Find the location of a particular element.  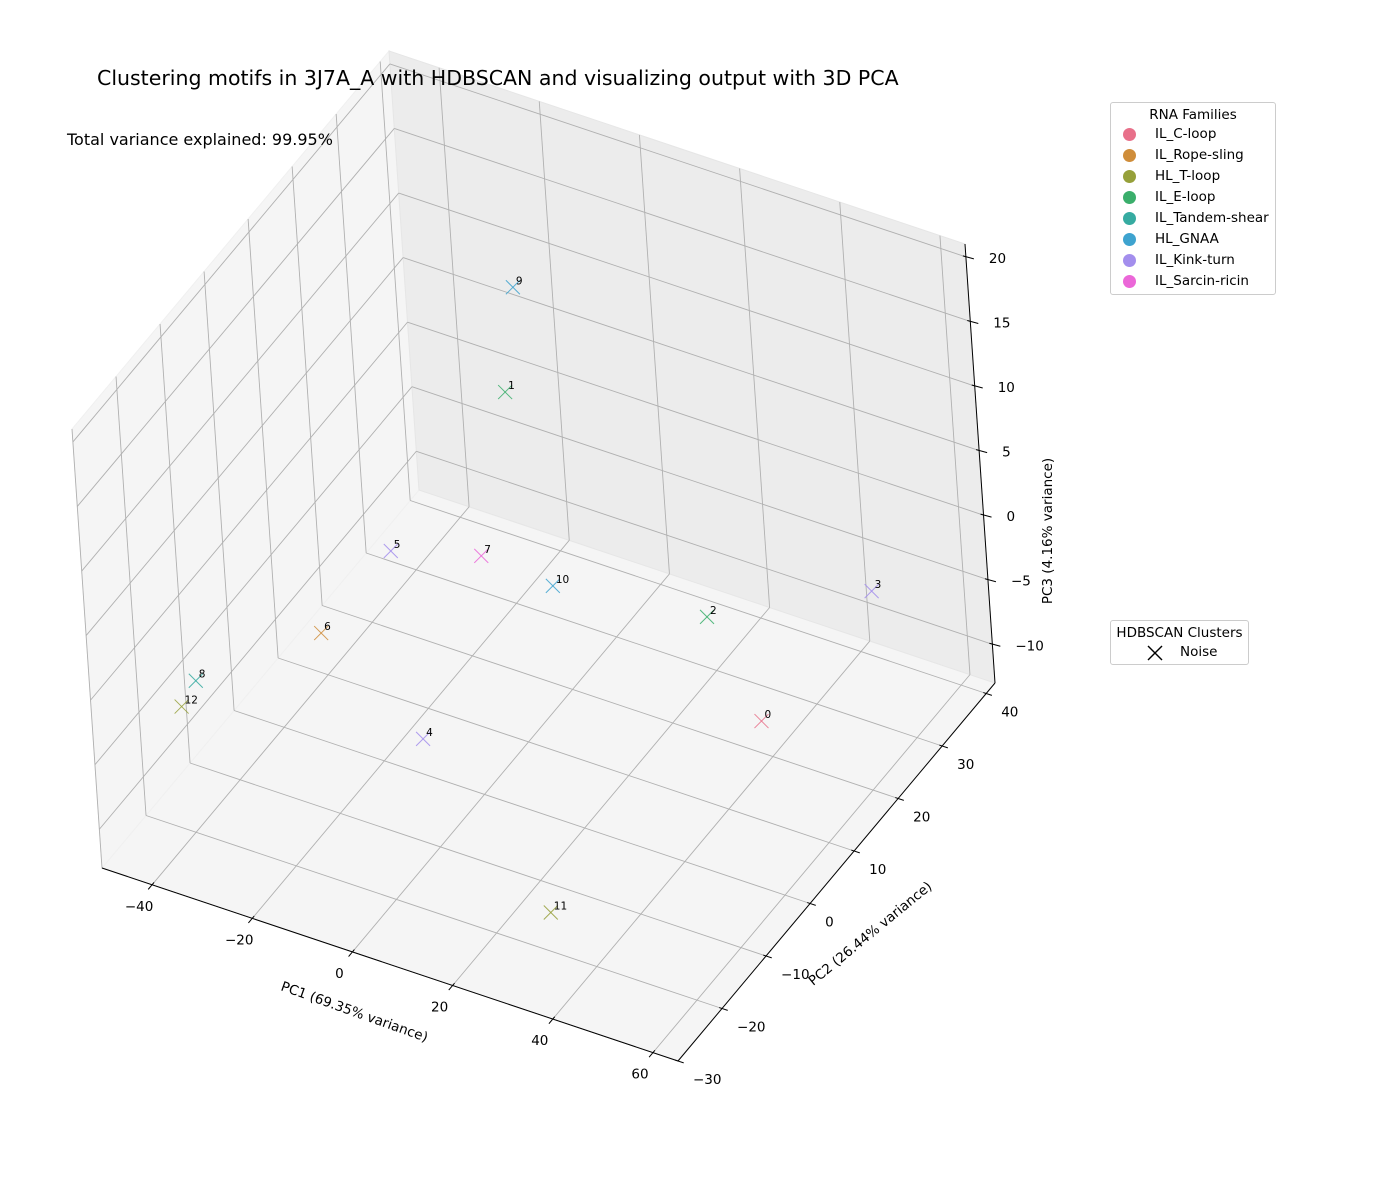

x-tick-label: 20 is located at coordinates (439, 1007).